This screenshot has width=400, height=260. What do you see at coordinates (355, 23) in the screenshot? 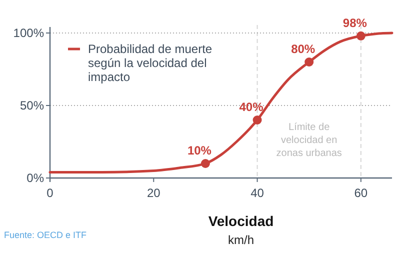
I see `data-label: 98%` at bounding box center [355, 23].